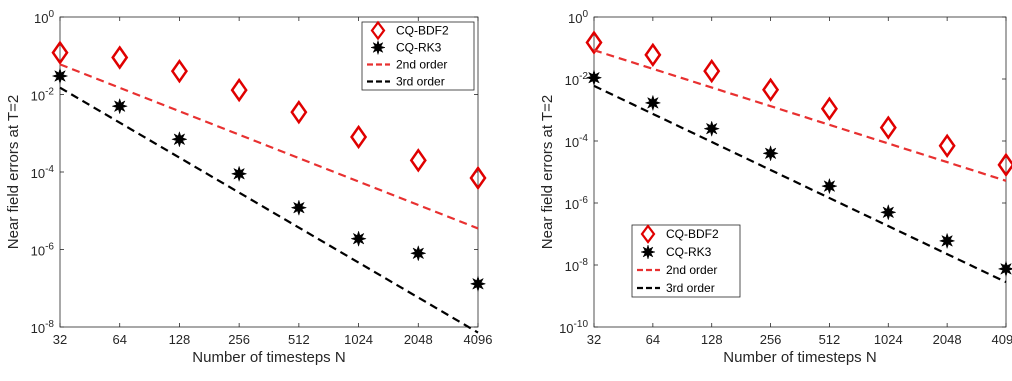 This screenshot has width=1012, height=381. I want to click on y-tick-label: 10⁻¹⁰, so click(573, 327).